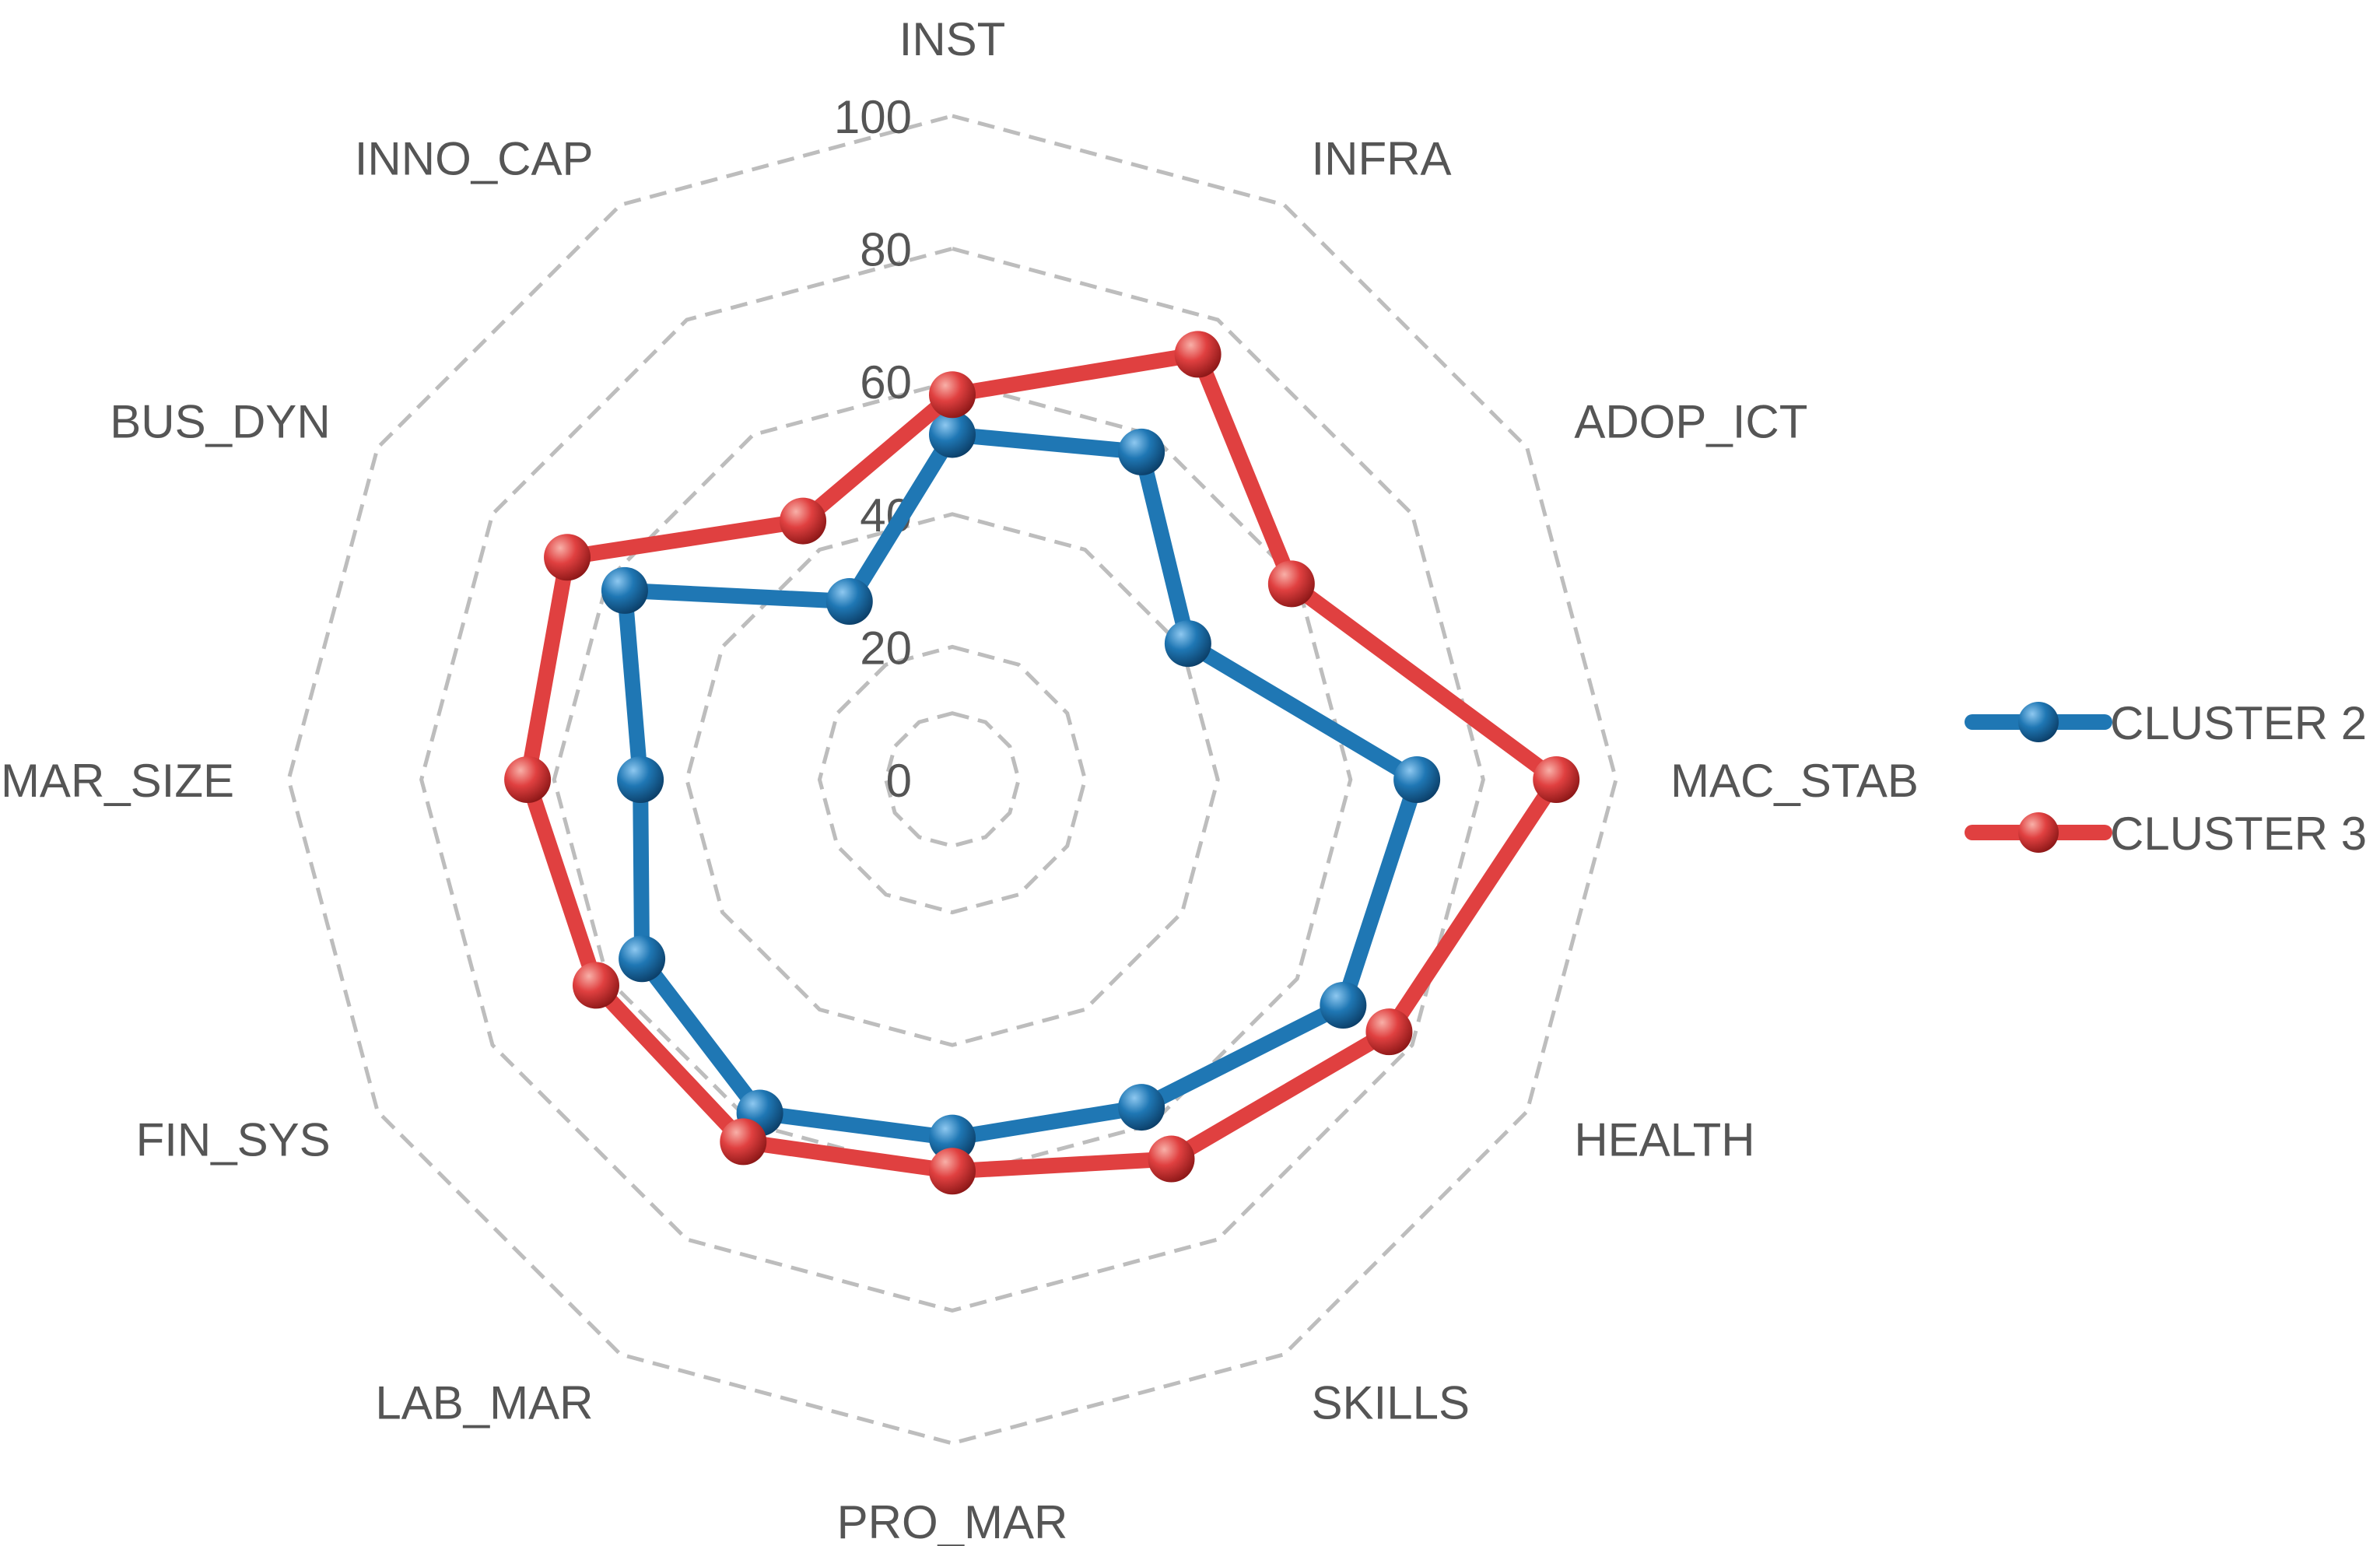 The width and height of the screenshot is (2380, 1546). I want to click on category-label-inst: INST, so click(953, 39).